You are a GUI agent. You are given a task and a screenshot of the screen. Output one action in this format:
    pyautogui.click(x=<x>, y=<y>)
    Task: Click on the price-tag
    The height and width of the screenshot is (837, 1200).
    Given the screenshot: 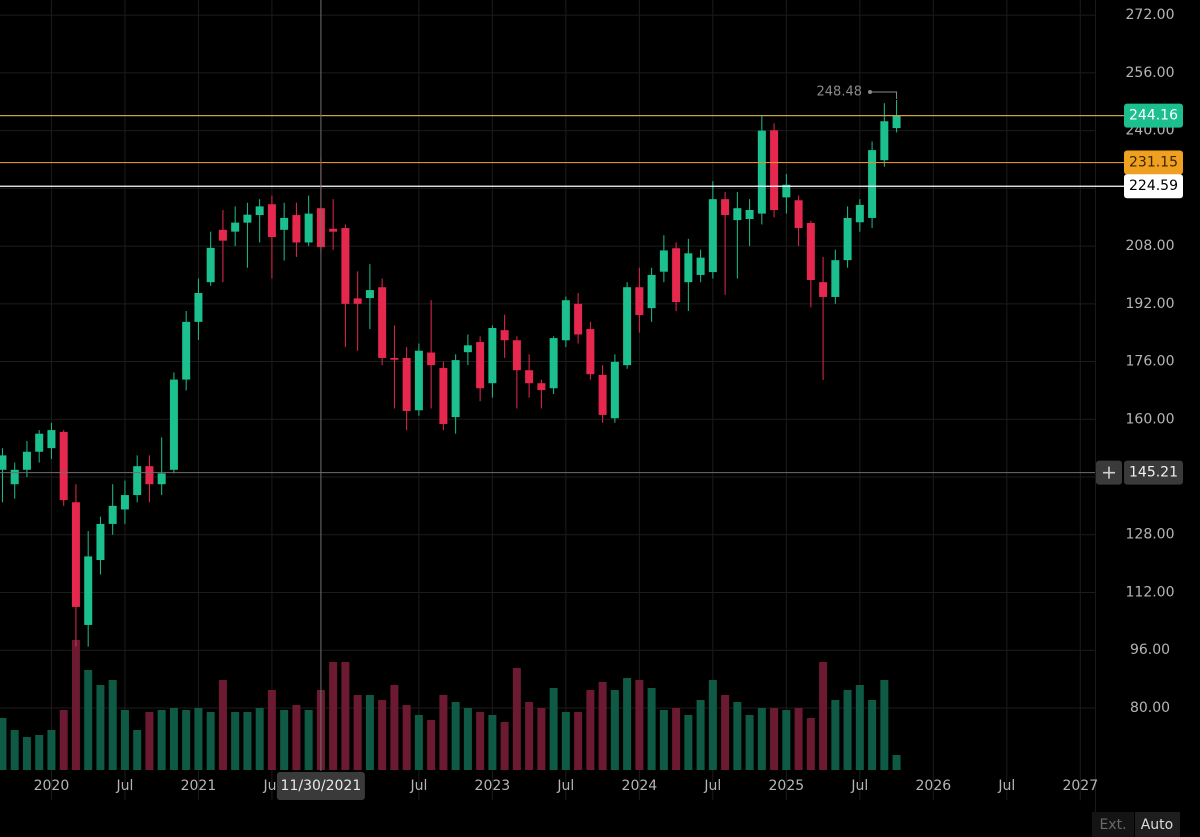 What is the action you would take?
    pyautogui.click(x=1153, y=115)
    